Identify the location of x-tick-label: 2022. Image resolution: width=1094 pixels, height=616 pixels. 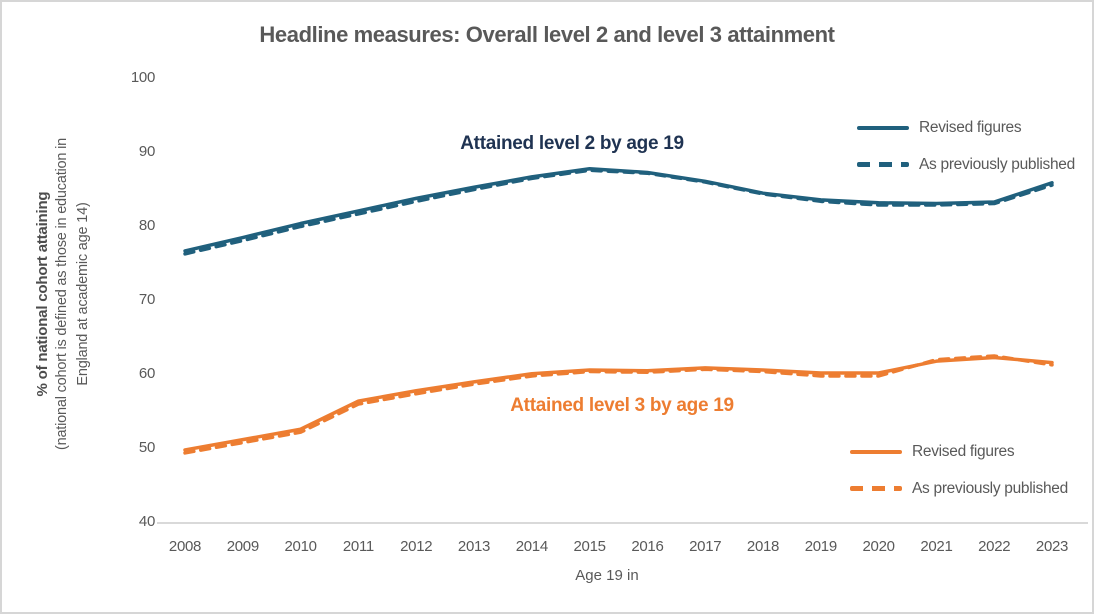
(994, 546).